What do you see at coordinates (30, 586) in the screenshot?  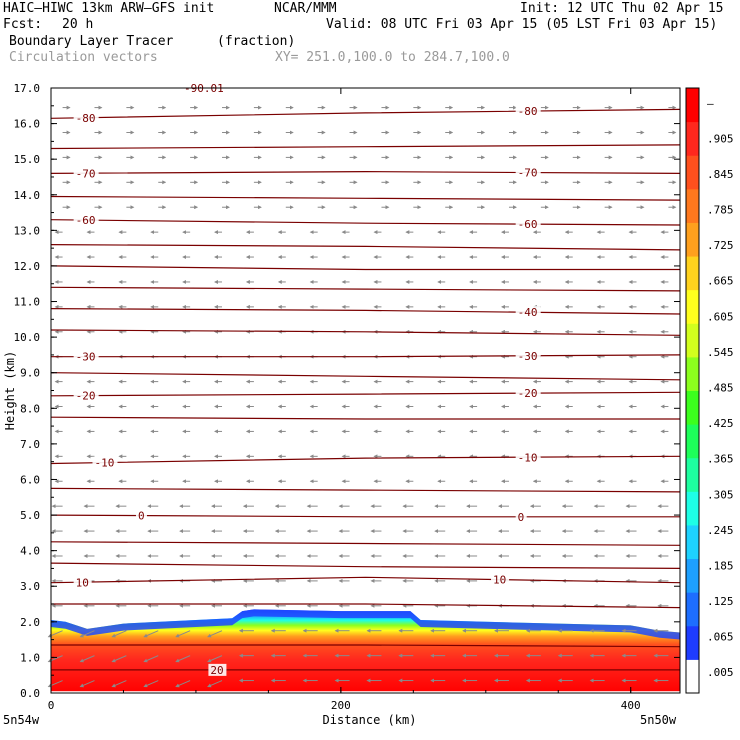 I see `y-tick-label: 3.0` at bounding box center [30, 586].